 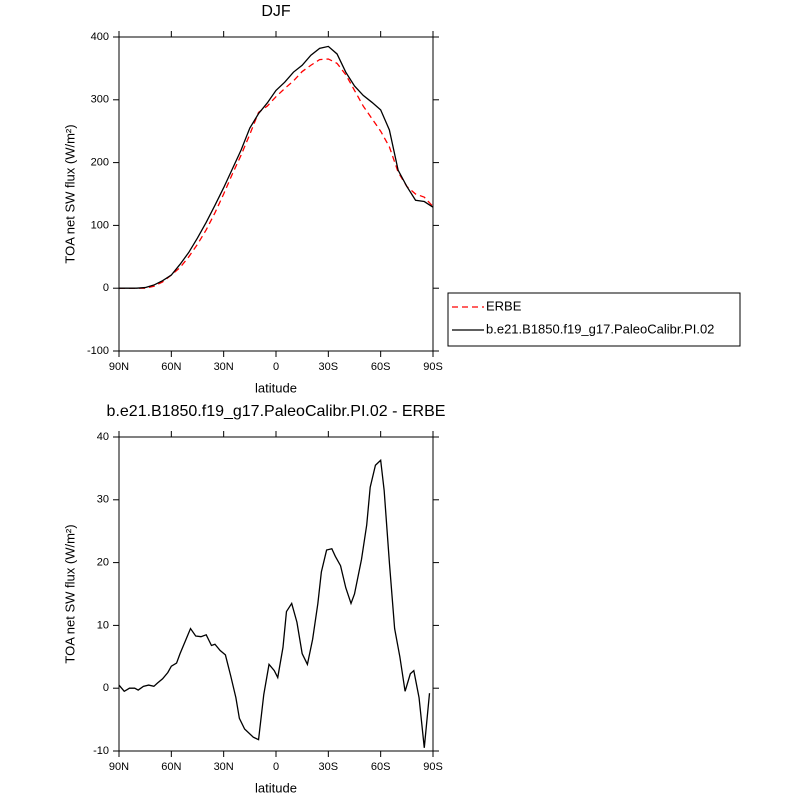 What do you see at coordinates (100, 37) in the screenshot?
I see `y-tick-label: 400` at bounding box center [100, 37].